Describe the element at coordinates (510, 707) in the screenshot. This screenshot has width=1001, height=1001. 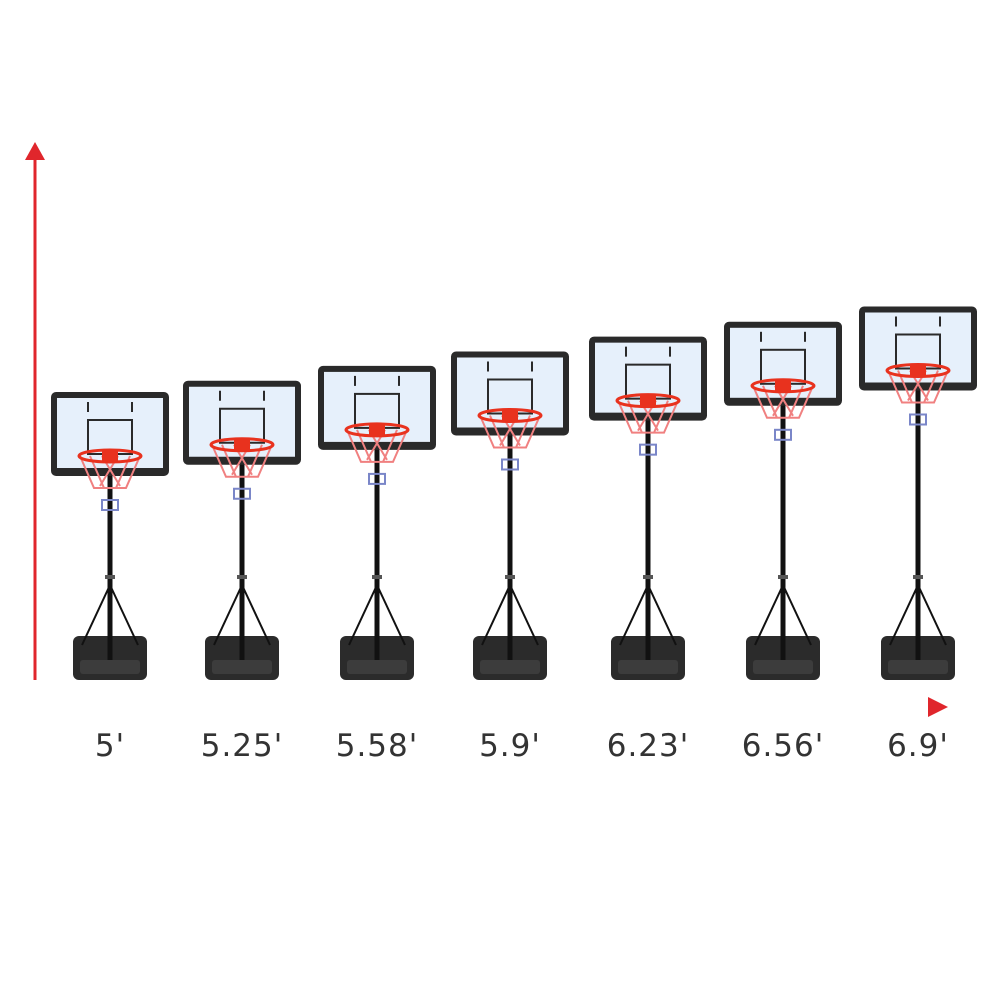
I see `horizontal-arrow` at that location.